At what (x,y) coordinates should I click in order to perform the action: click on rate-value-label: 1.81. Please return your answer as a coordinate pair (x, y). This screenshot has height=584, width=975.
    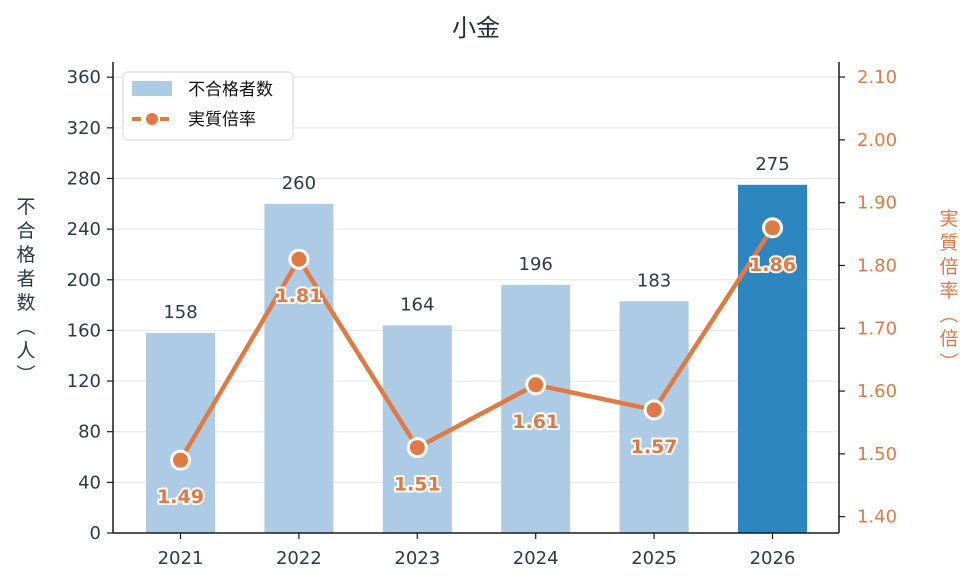
    Looking at the image, I should click on (298, 296).